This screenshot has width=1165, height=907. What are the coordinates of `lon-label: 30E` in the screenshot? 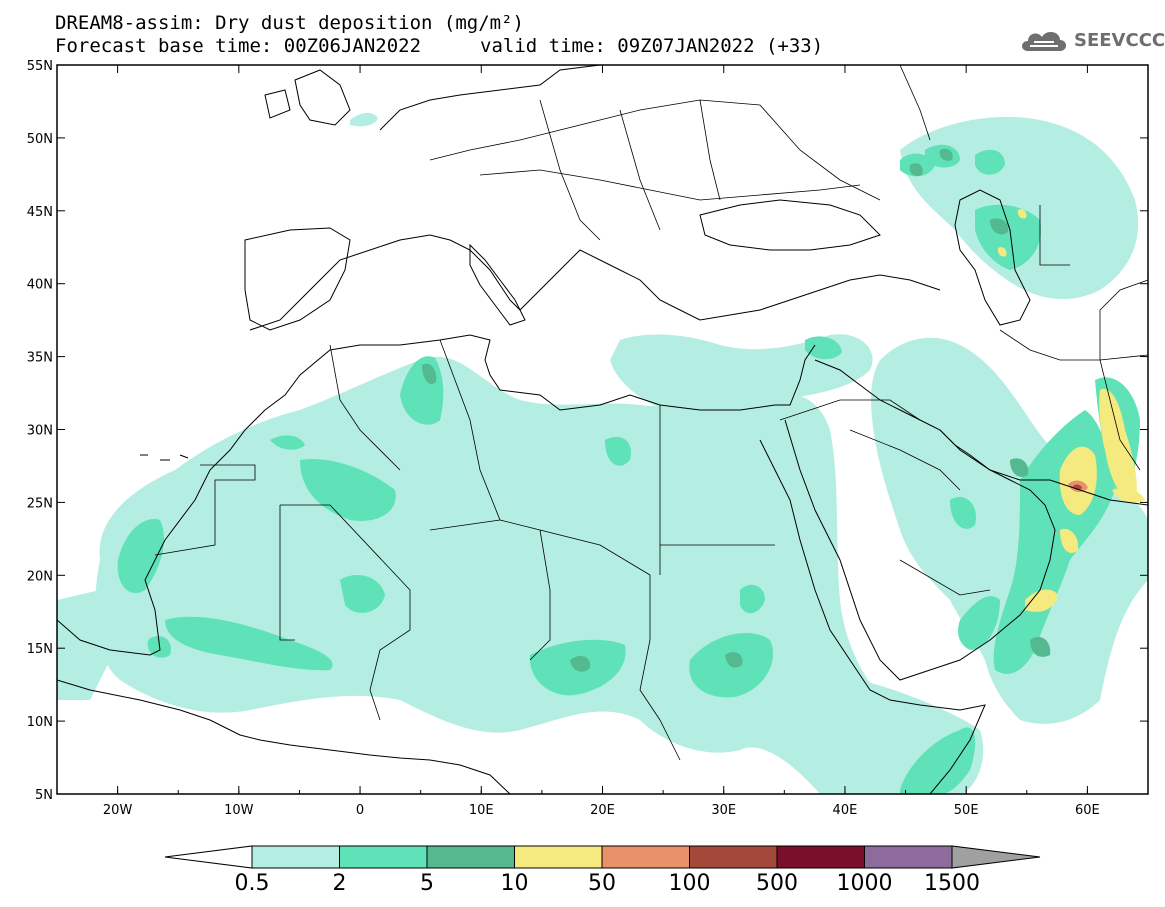 It's located at (723, 810).